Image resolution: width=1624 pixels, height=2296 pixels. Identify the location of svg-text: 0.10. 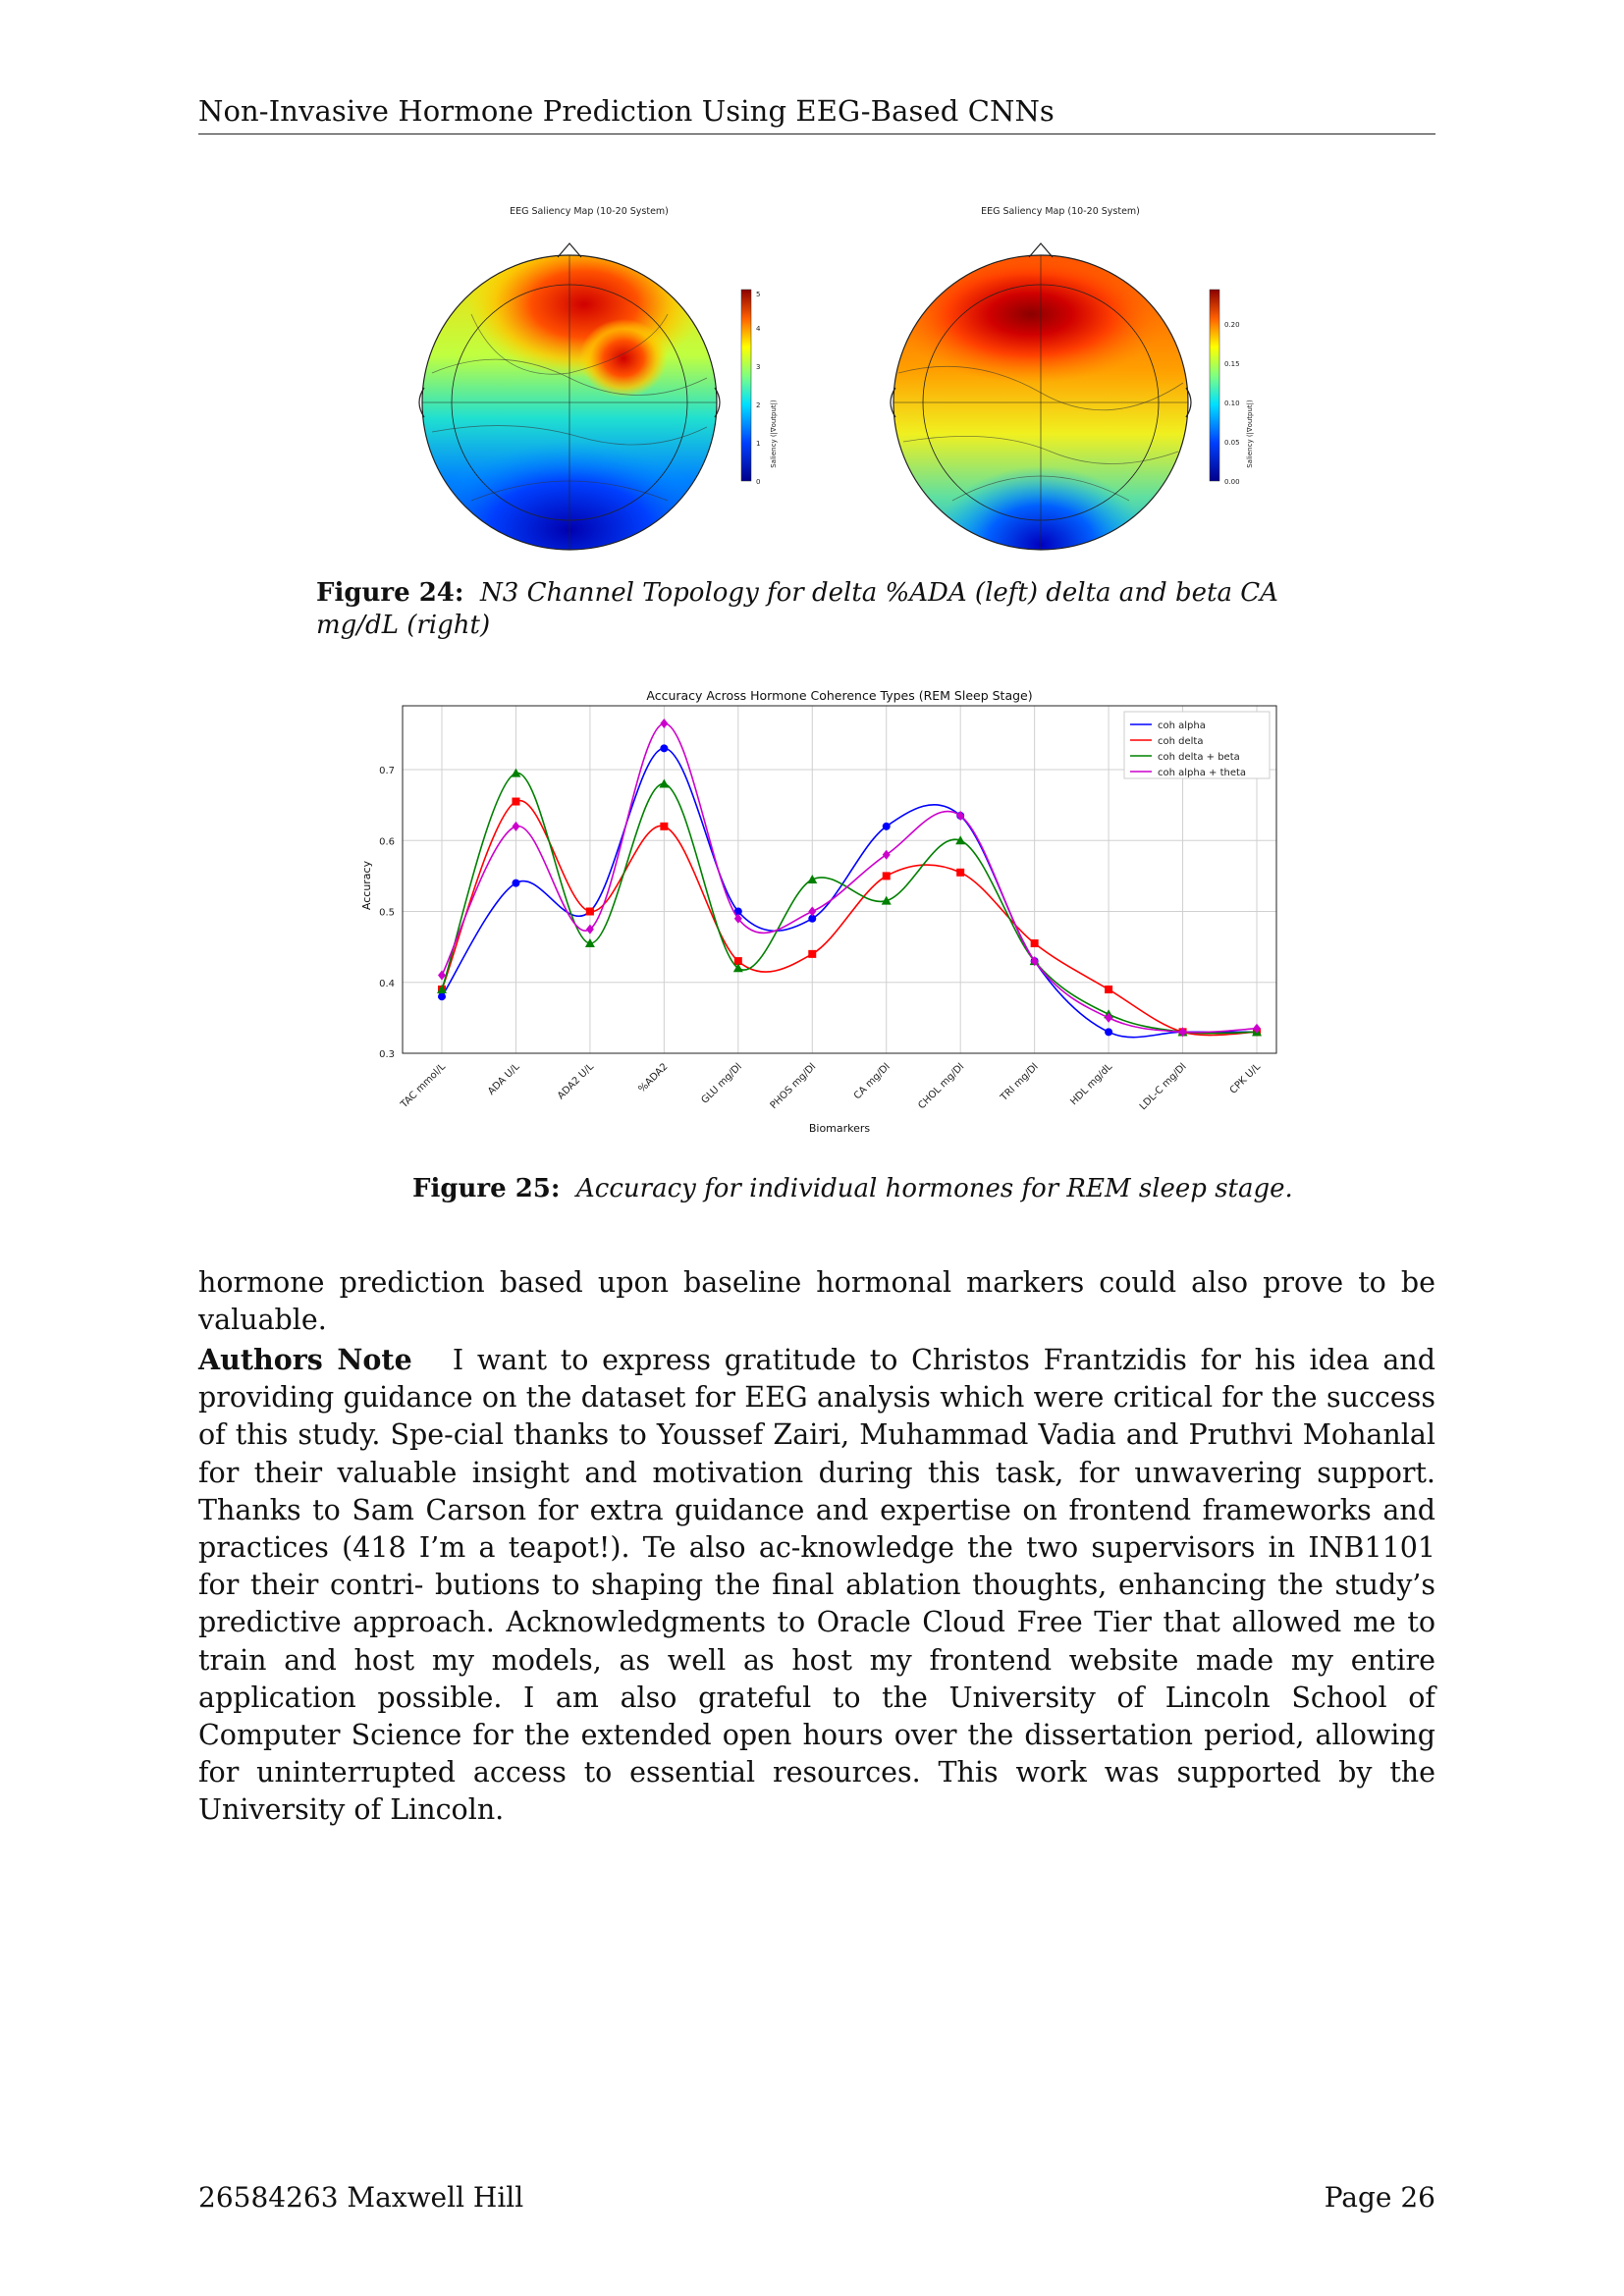
(1232, 403).